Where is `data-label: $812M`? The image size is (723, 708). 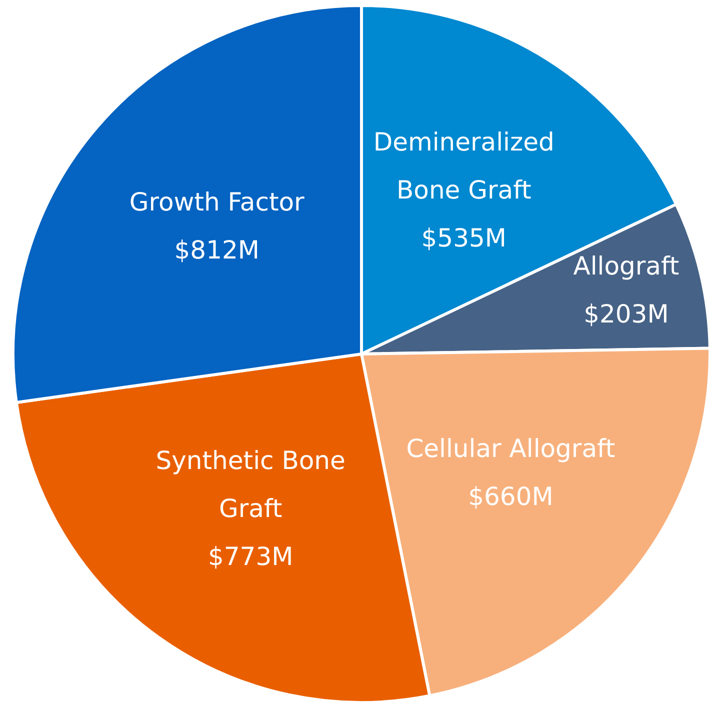 data-label: $812M is located at coordinates (217, 250).